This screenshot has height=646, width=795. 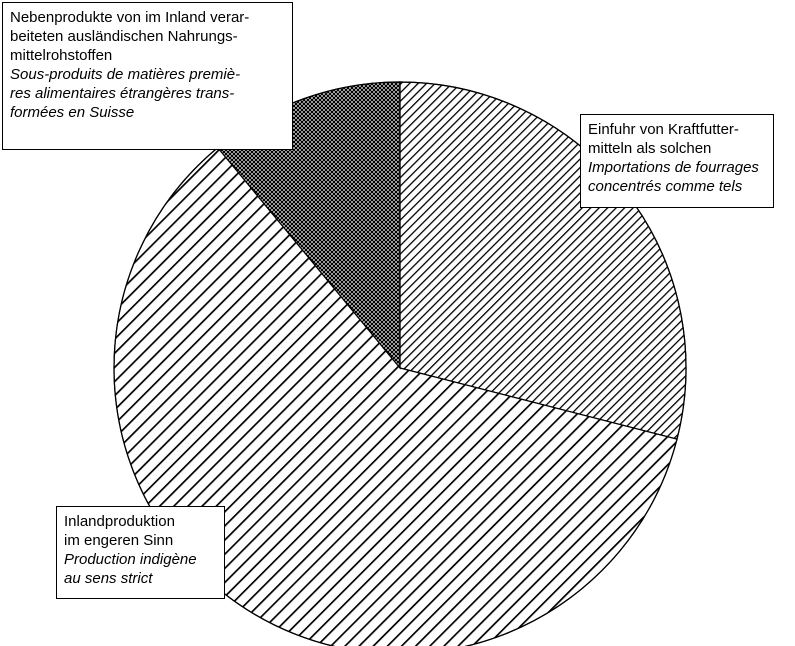 What do you see at coordinates (130, 559) in the screenshot?
I see `label-domestic-fr-line-1: Production indigène` at bounding box center [130, 559].